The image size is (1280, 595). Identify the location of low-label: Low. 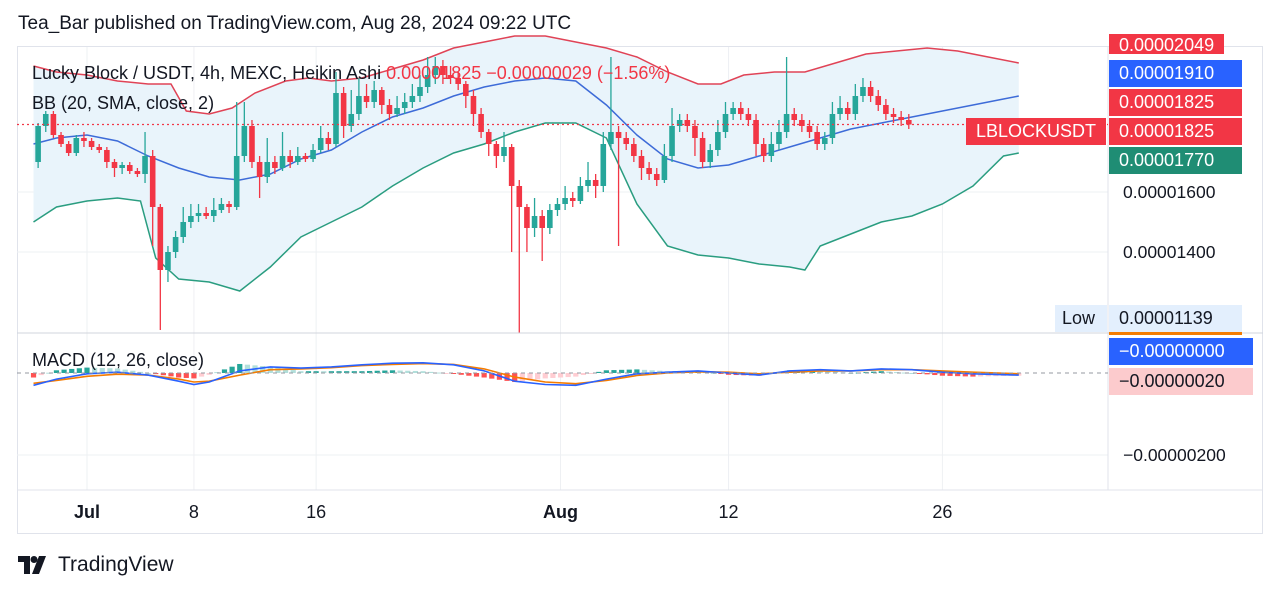
(1081, 318).